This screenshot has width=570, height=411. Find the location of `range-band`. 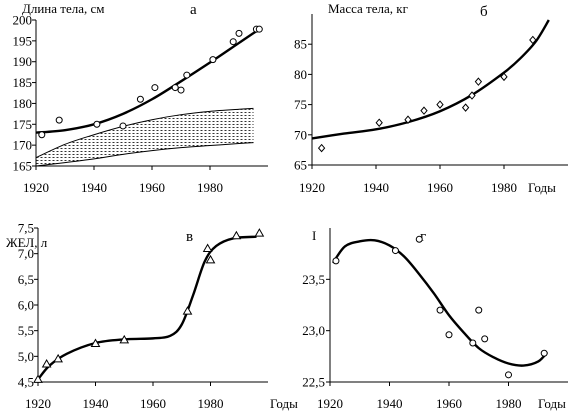

range-band is located at coordinates (145, 137).